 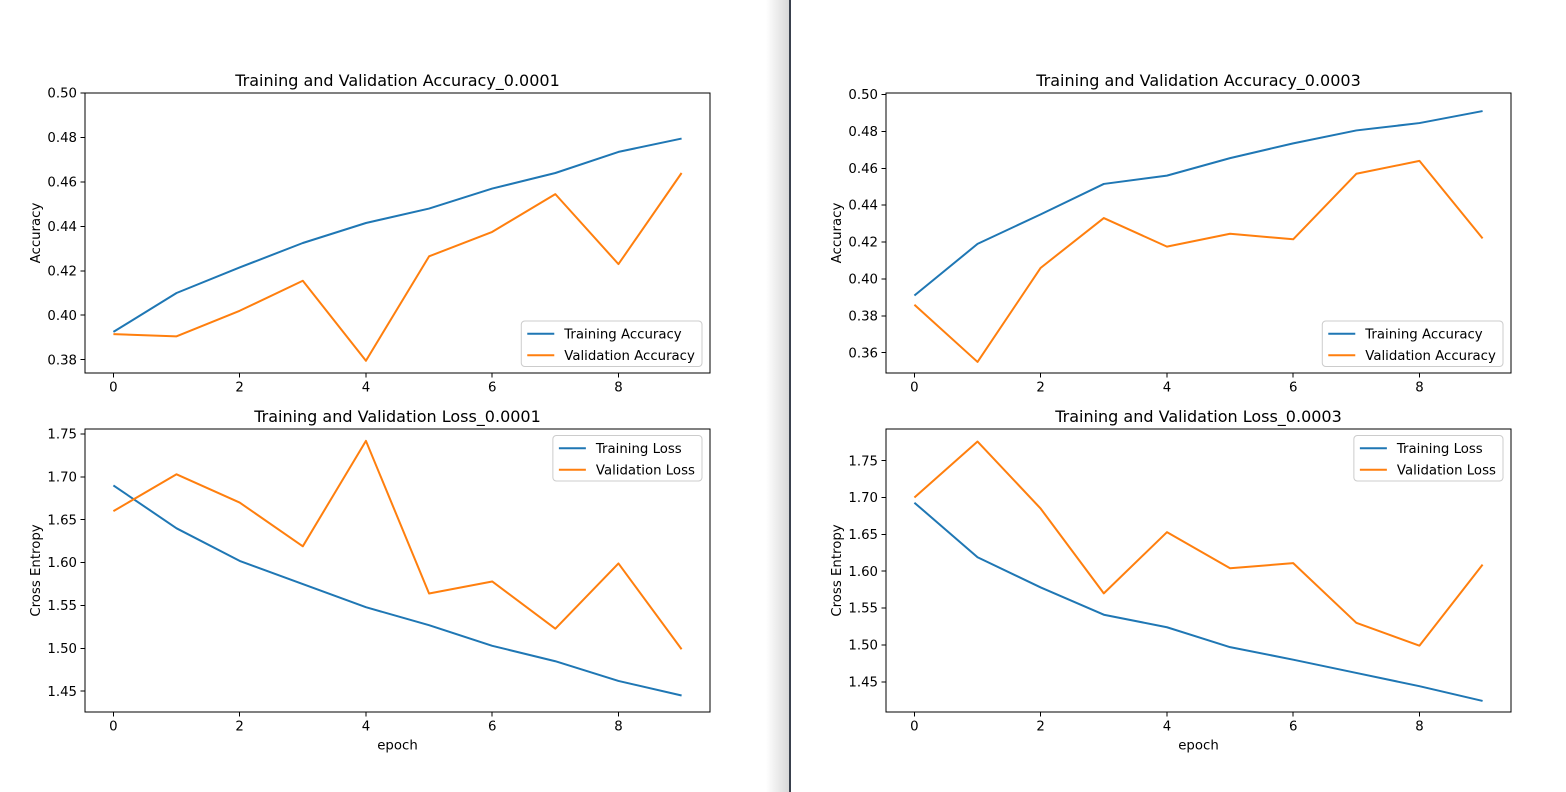 I want to click on chart-title: Training and Validation Loss_0.0003, so click(x=1198, y=417).